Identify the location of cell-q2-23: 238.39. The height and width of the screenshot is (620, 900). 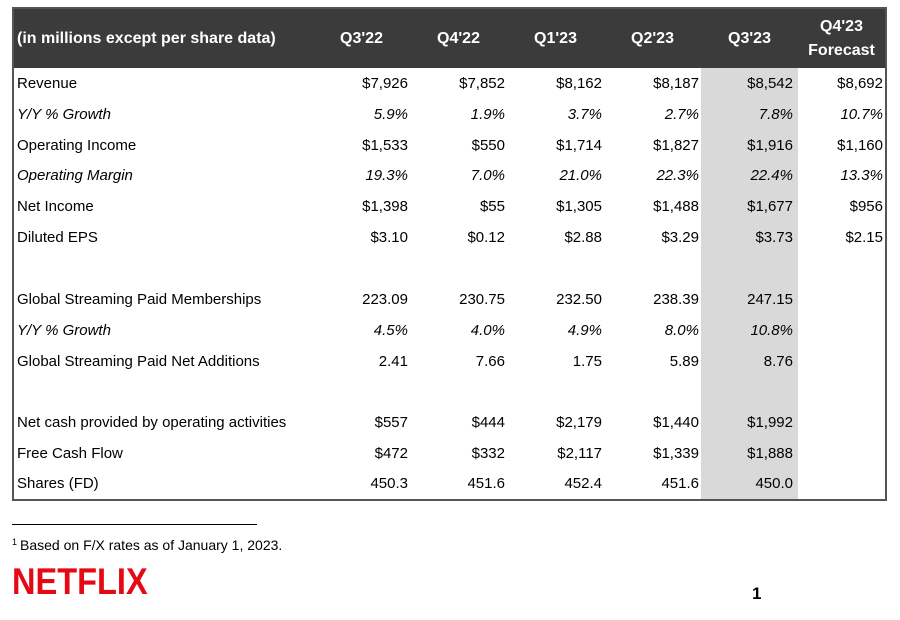
(676, 299).